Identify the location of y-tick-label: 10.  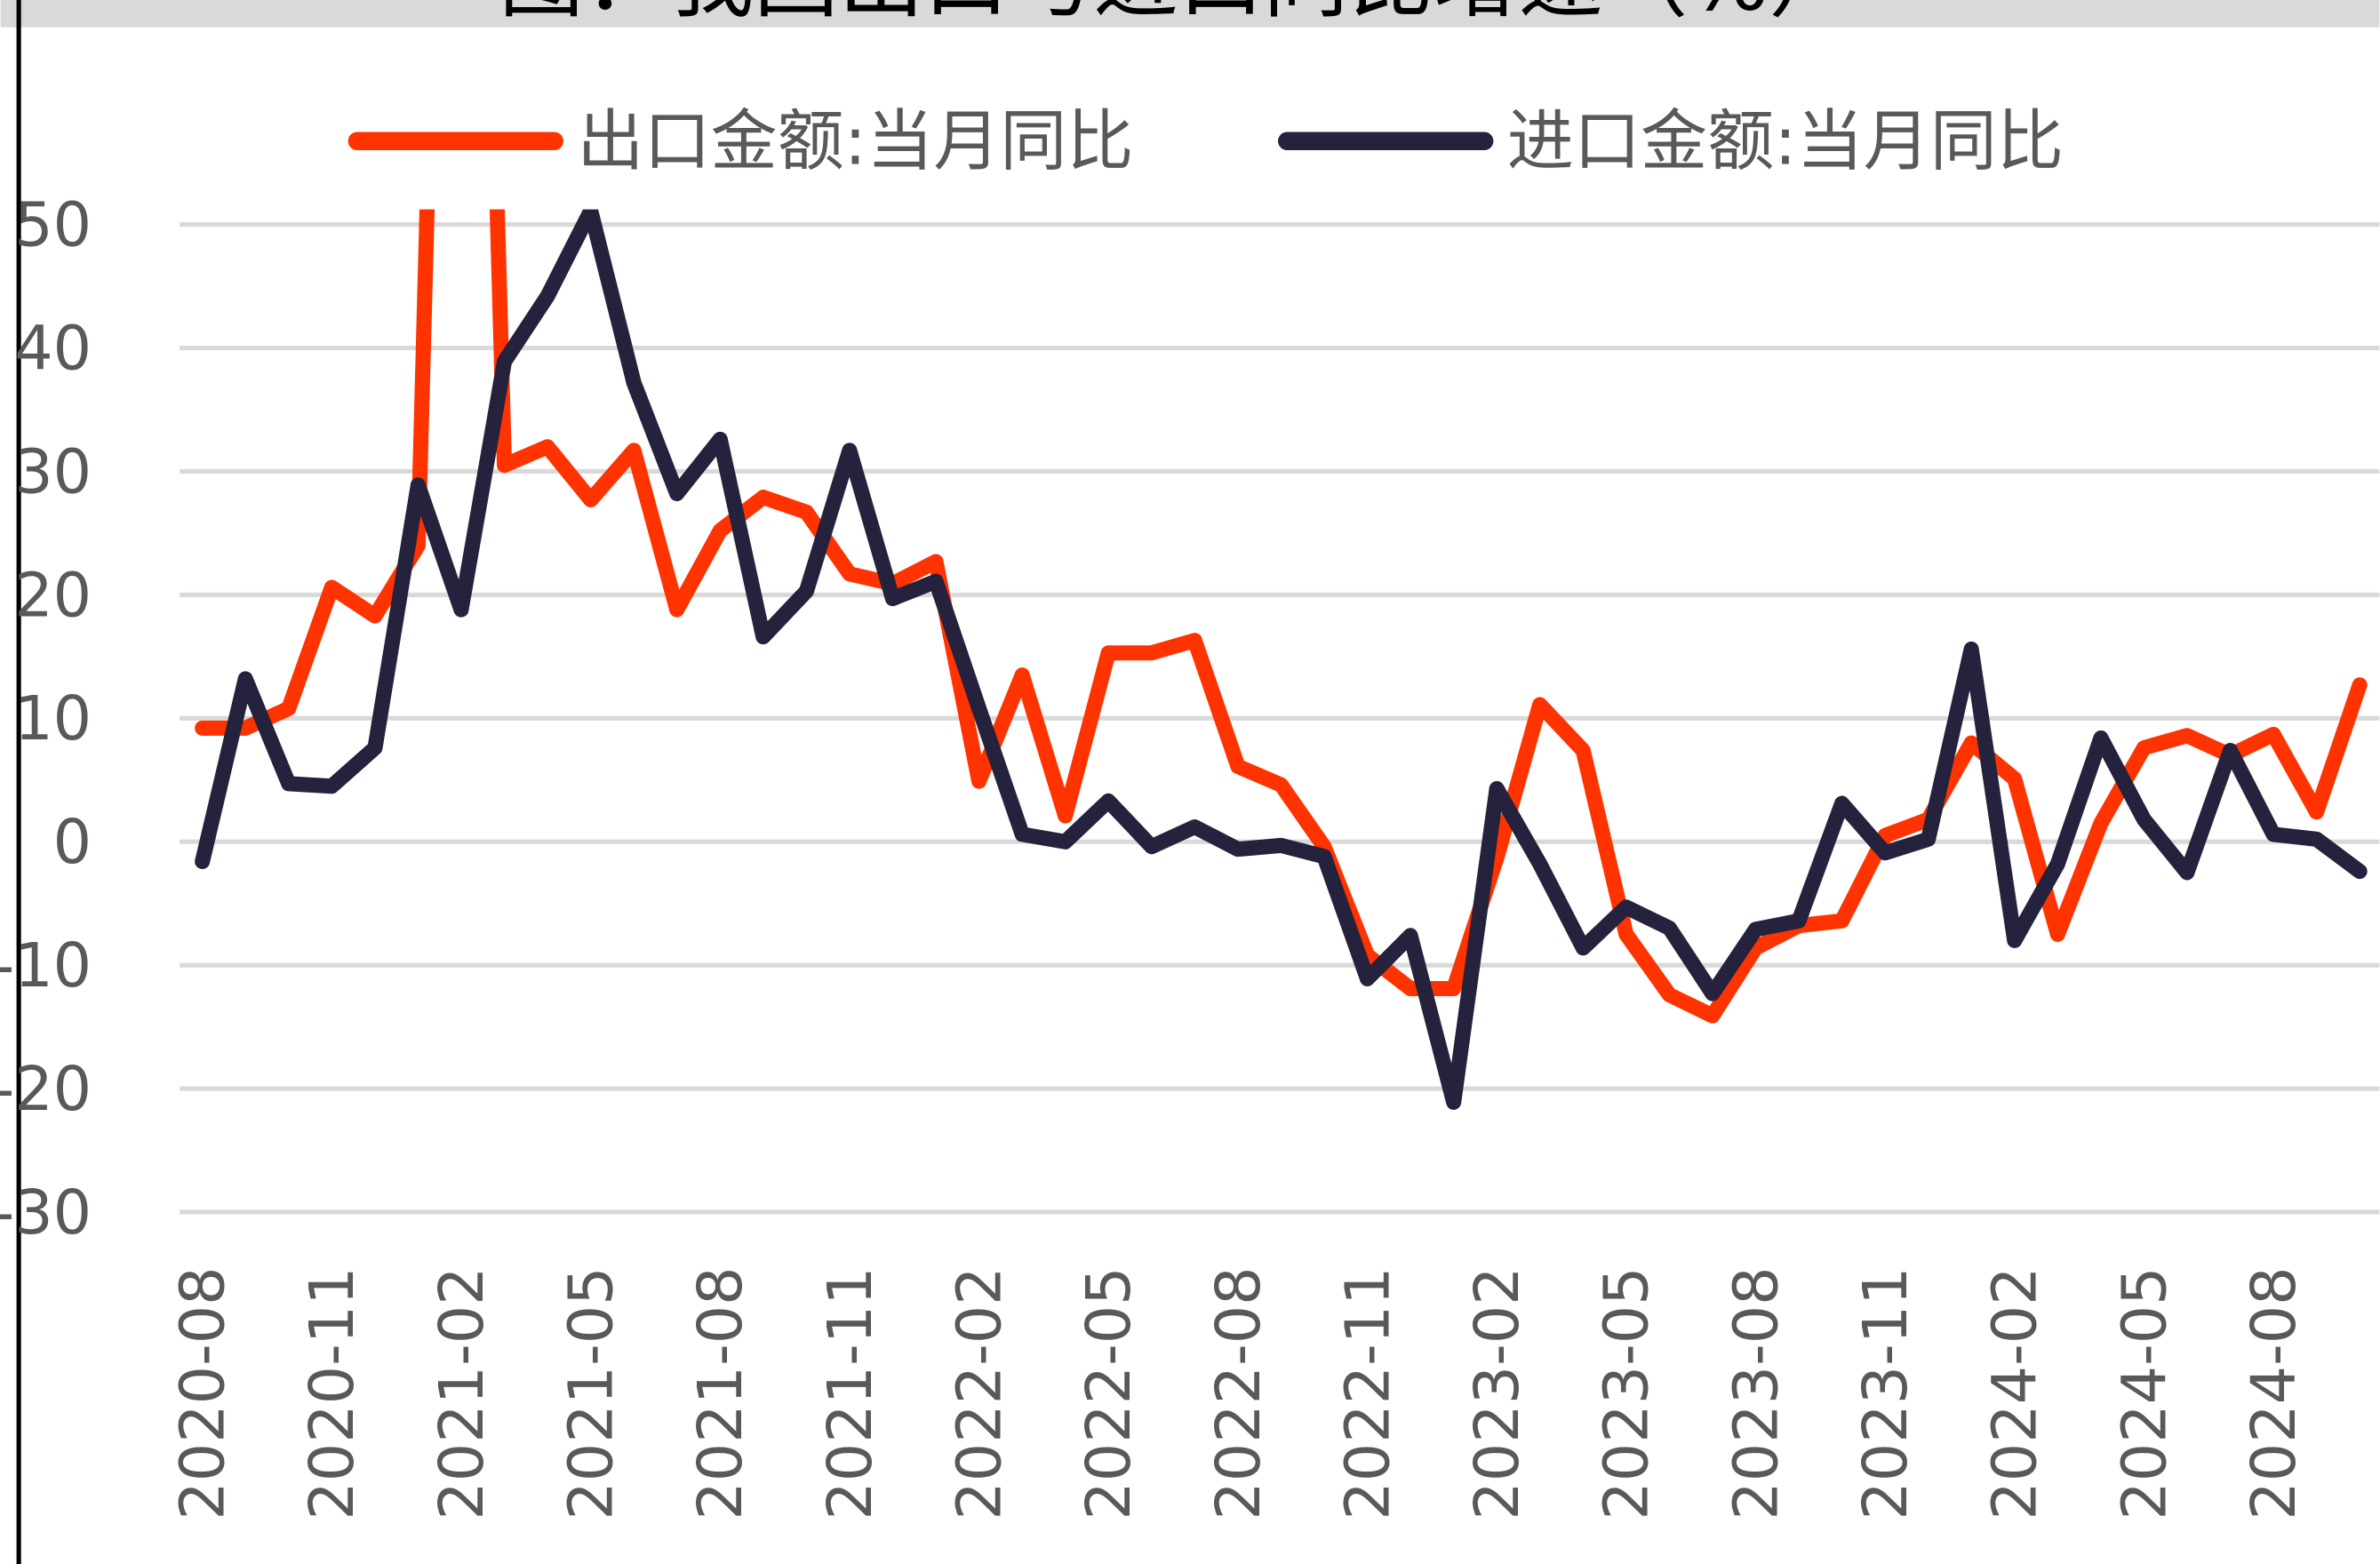
(53, 719).